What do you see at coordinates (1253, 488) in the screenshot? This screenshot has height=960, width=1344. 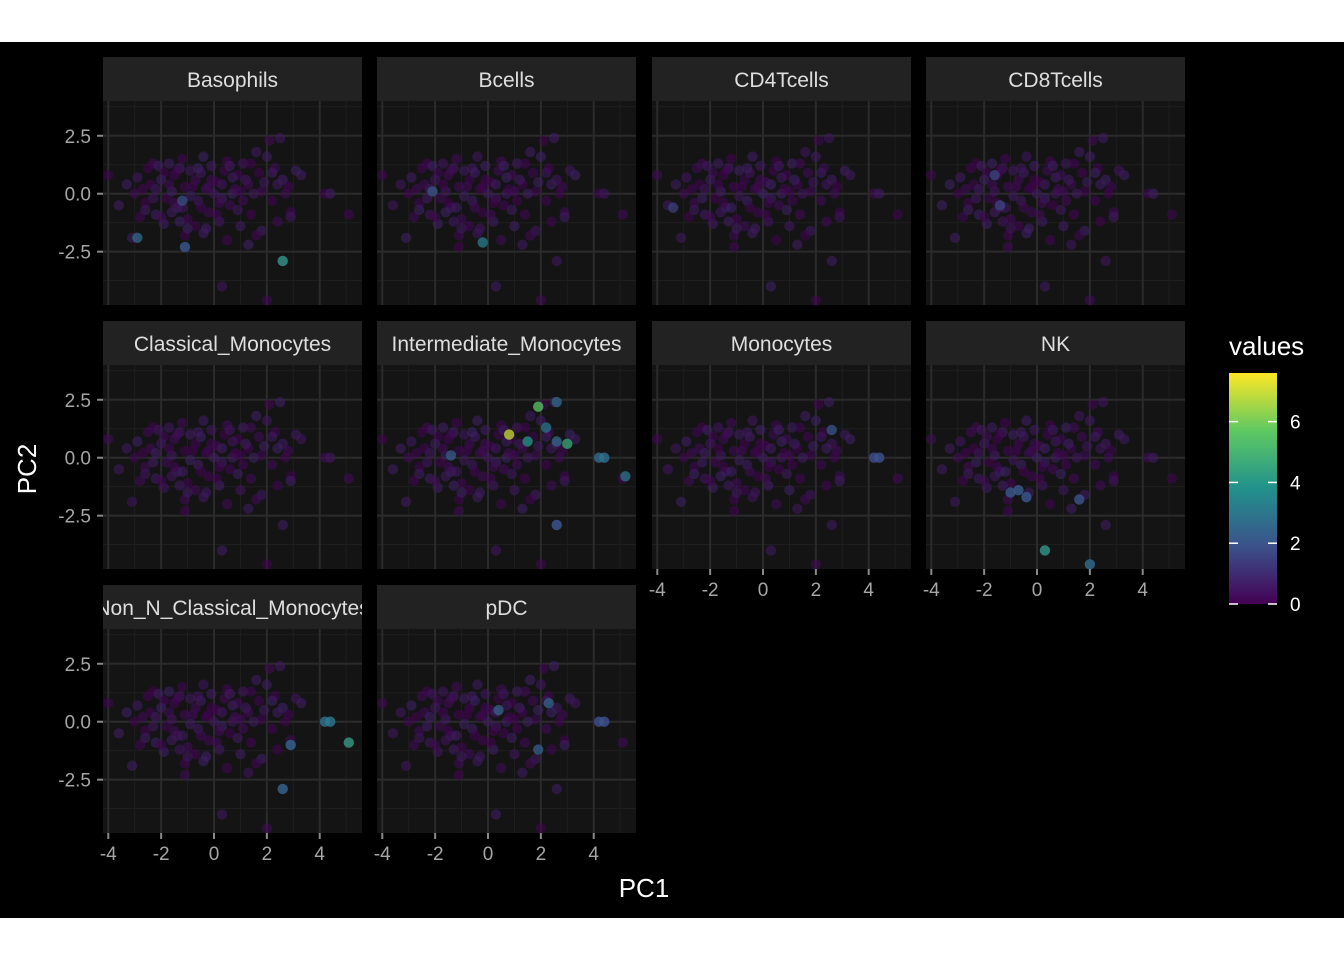 I see `legend-colorbar` at bounding box center [1253, 488].